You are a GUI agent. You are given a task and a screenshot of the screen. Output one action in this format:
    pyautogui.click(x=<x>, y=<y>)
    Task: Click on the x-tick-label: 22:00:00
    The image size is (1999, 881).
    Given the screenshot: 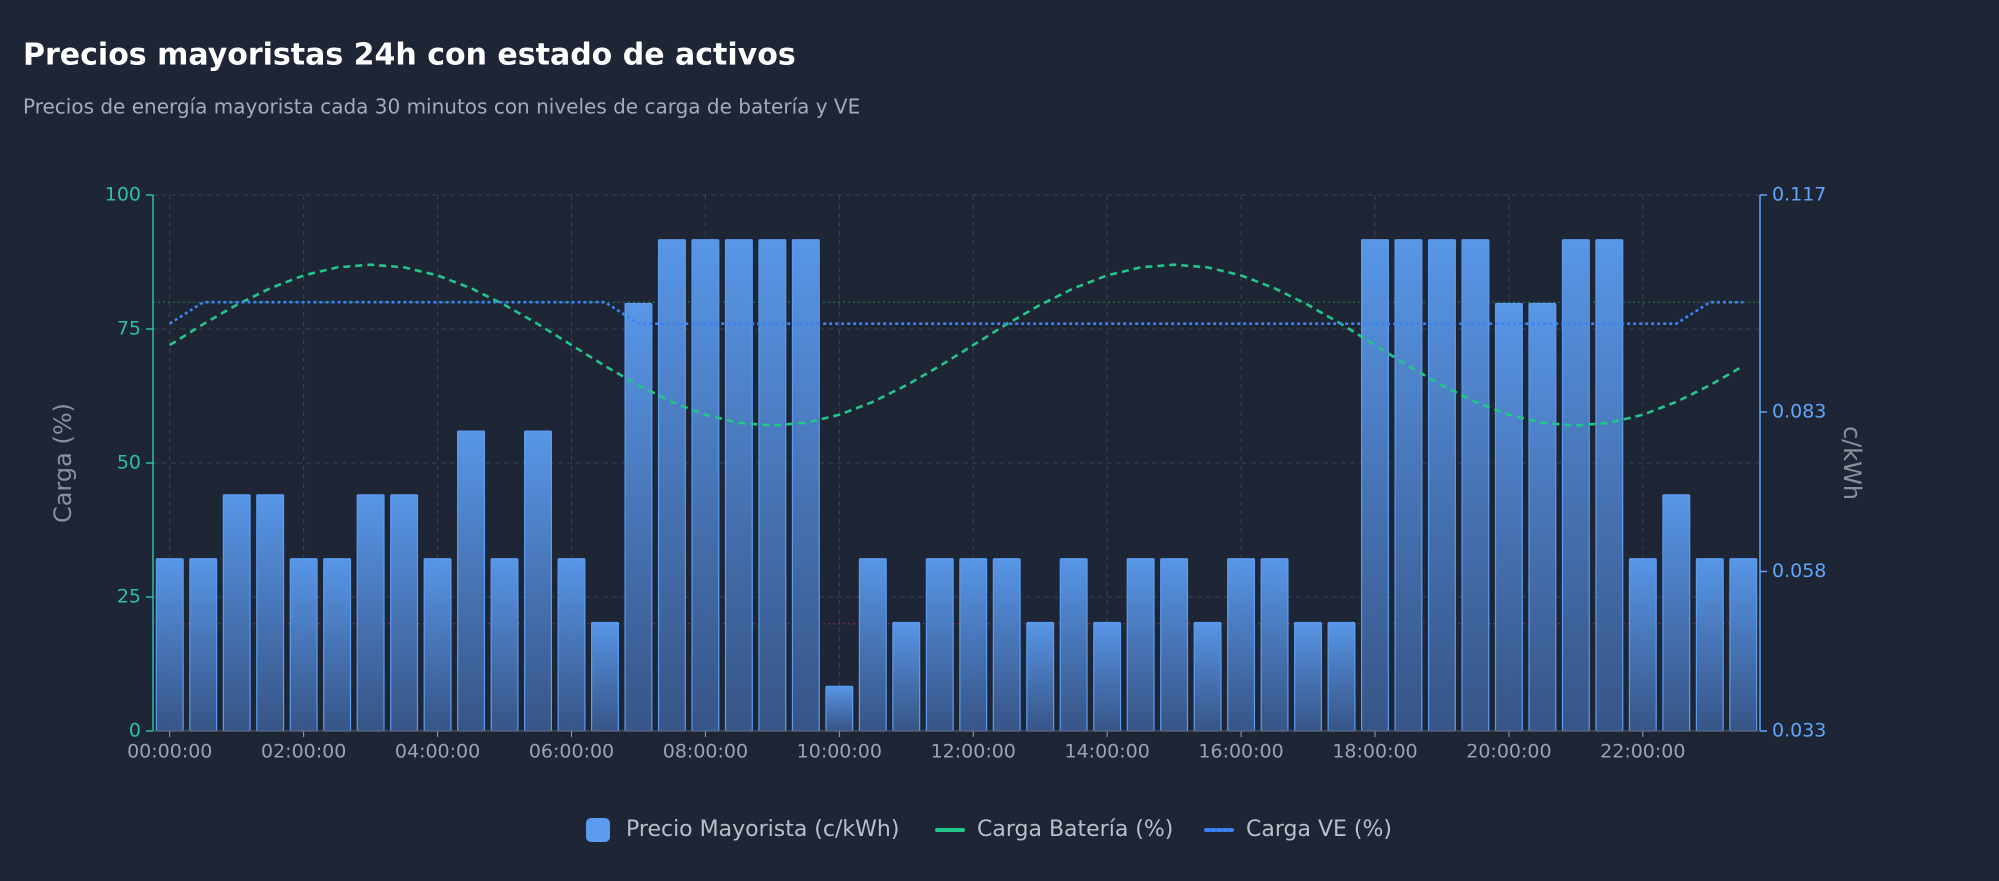 What is the action you would take?
    pyautogui.click(x=1642, y=752)
    